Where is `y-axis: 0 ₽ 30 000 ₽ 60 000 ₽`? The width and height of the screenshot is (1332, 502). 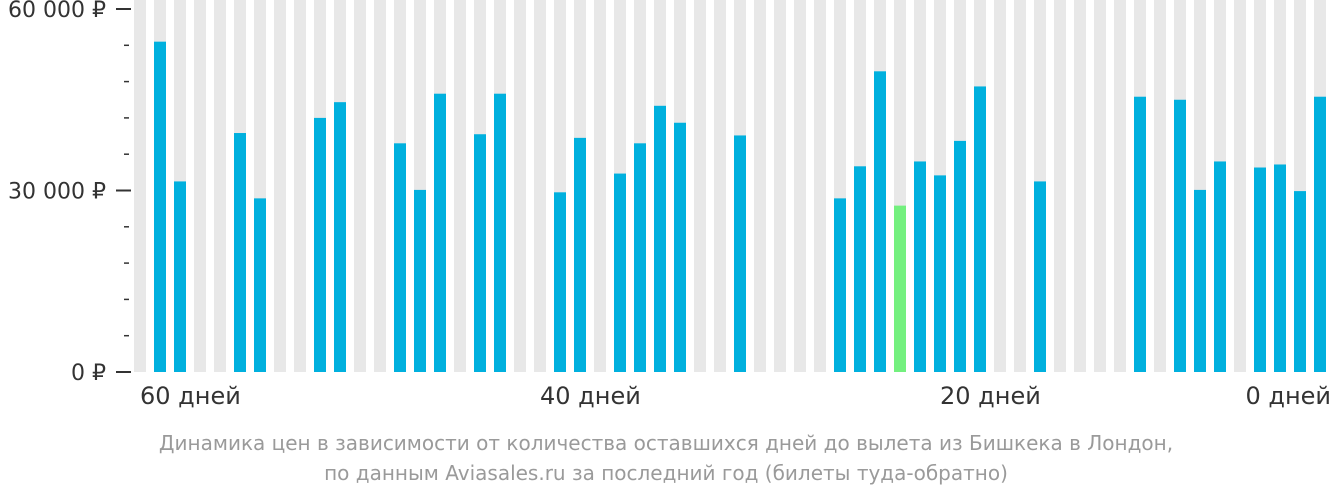
y-axis: 0 ₽ 30 000 ₽ 60 000 ₽ is located at coordinates (69, 193).